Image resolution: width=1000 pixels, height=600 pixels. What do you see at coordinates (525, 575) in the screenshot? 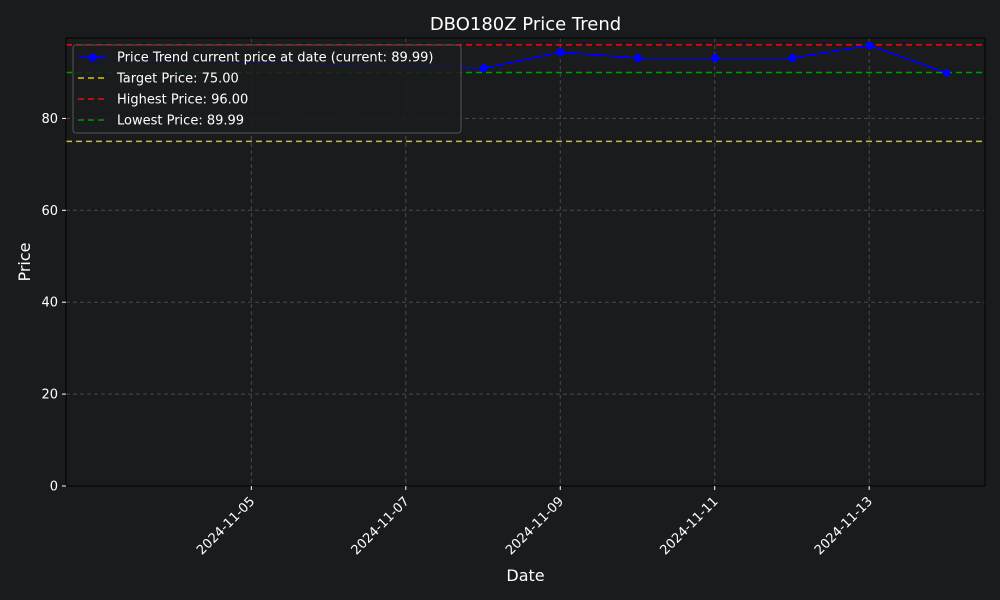
I see `x-axis-label: Date` at bounding box center [525, 575].